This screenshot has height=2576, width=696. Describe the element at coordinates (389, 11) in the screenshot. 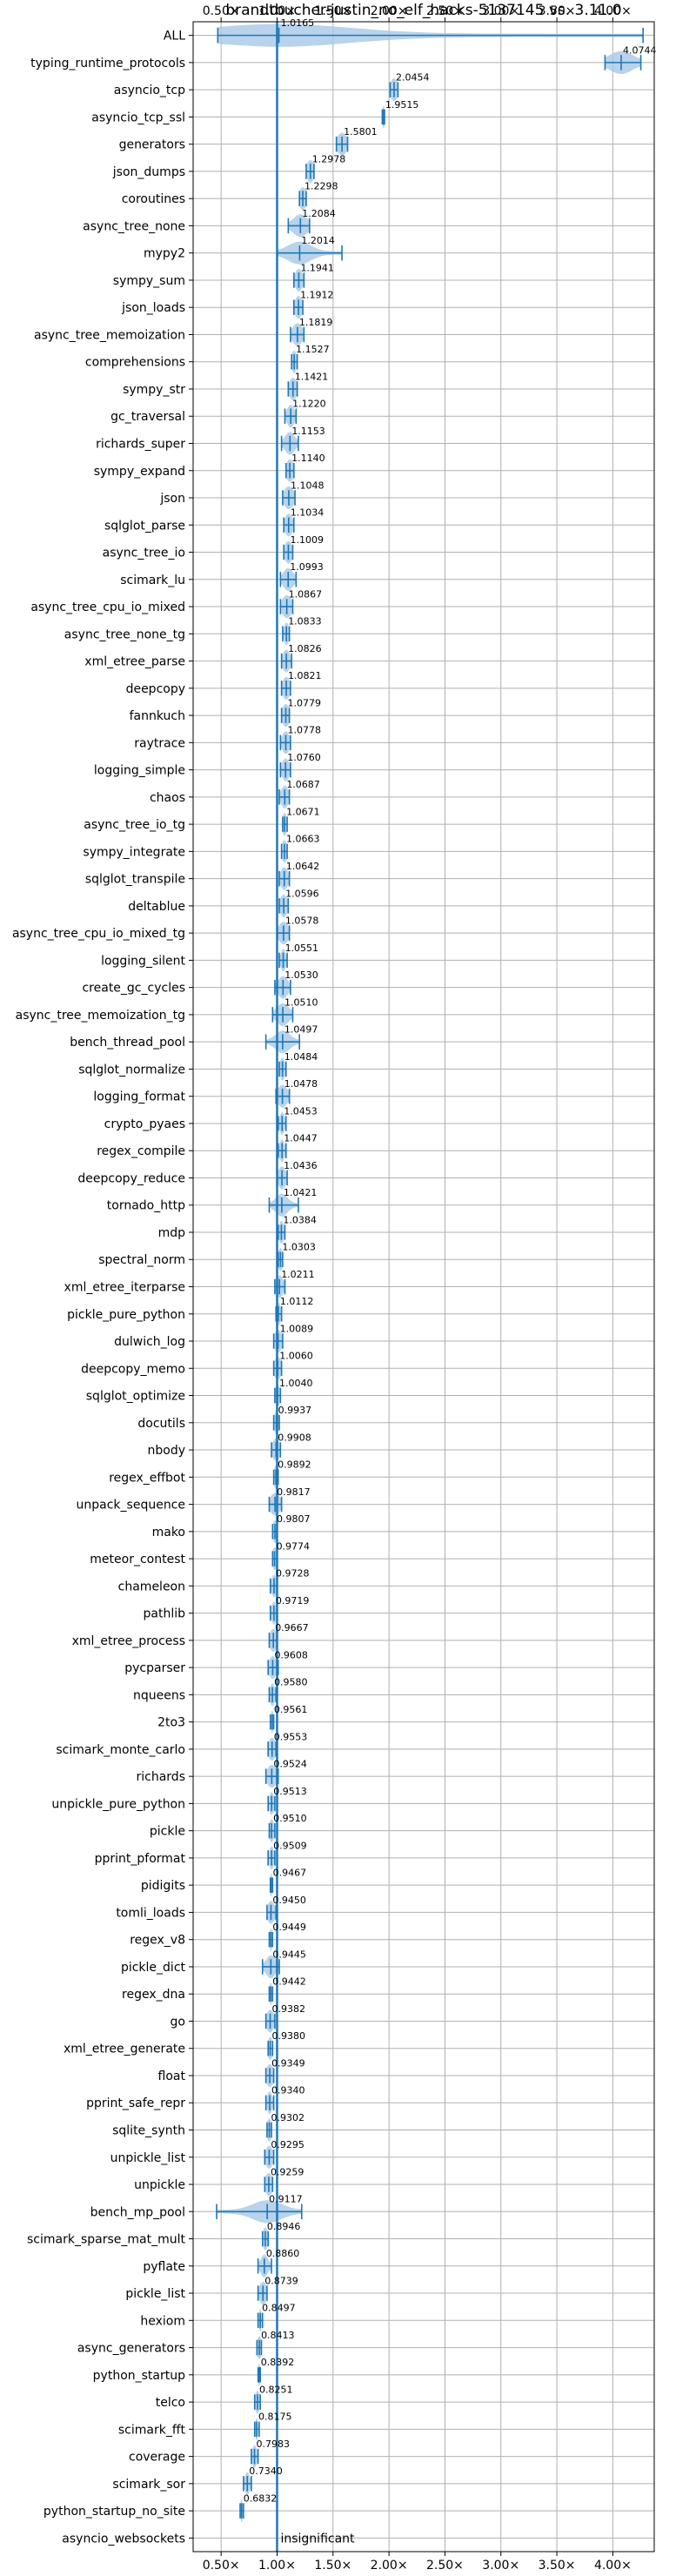

I see `top-tick-label: 2.00×` at that location.